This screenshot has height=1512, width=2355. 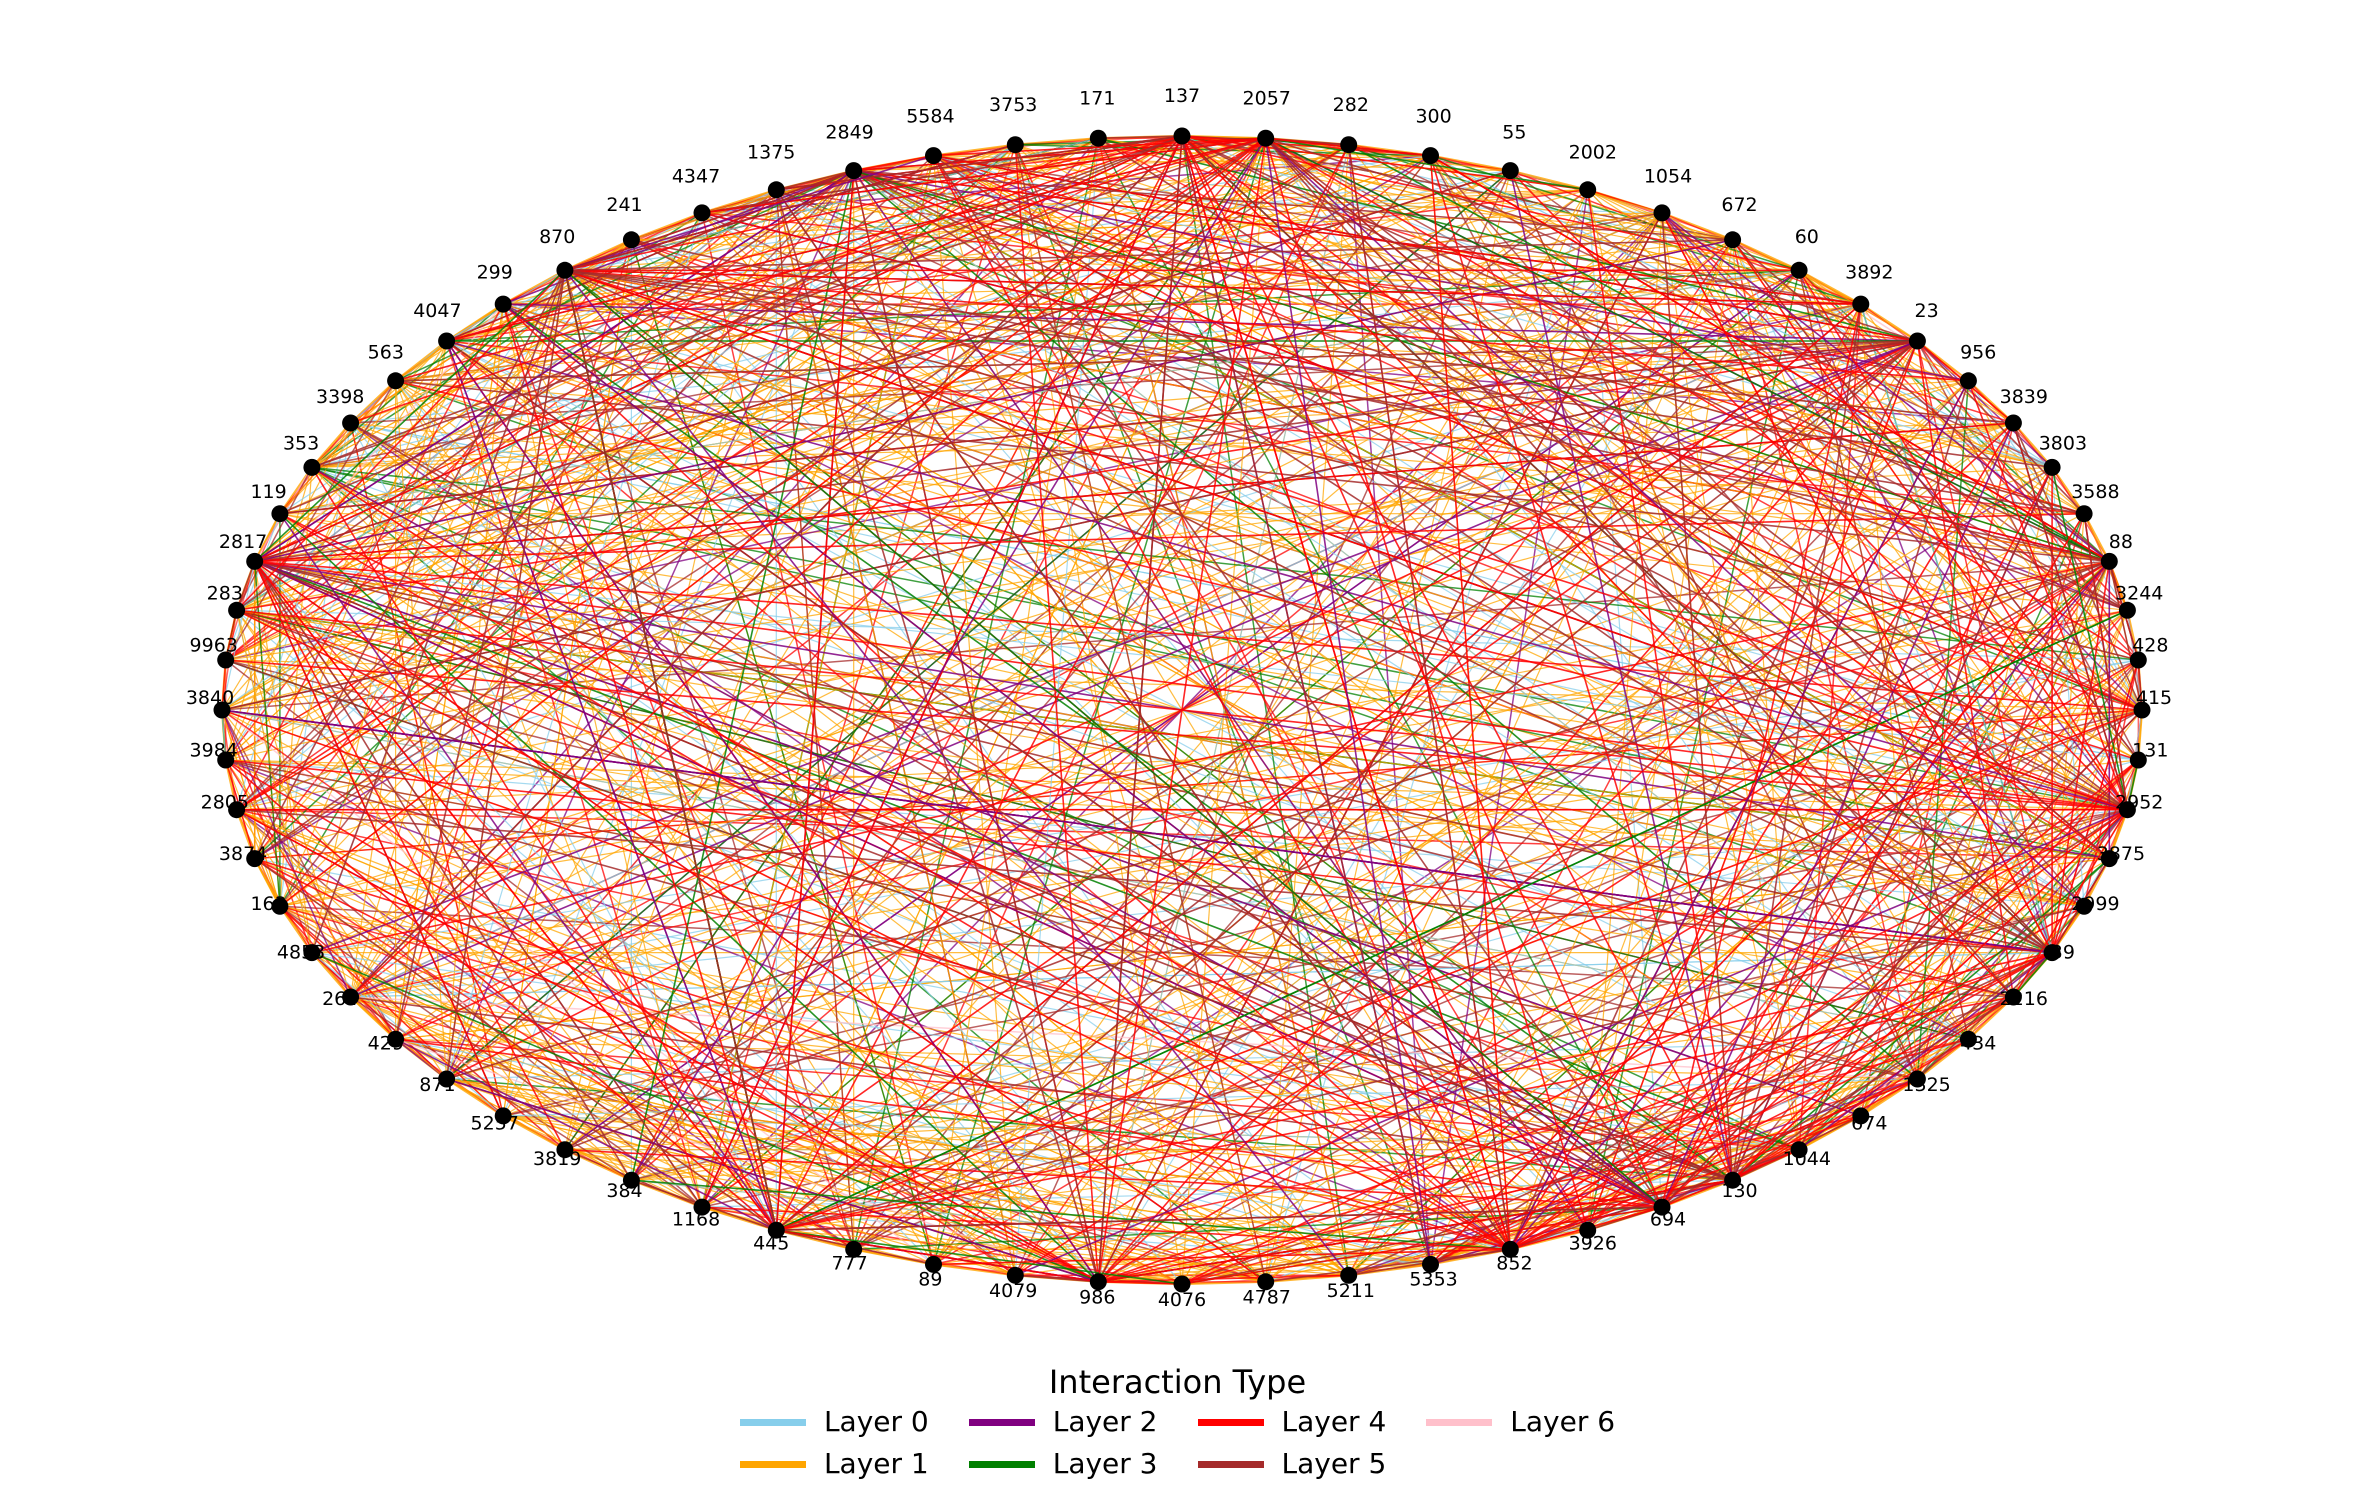 I want to click on node-label-3398: 3398, so click(x=340, y=397).